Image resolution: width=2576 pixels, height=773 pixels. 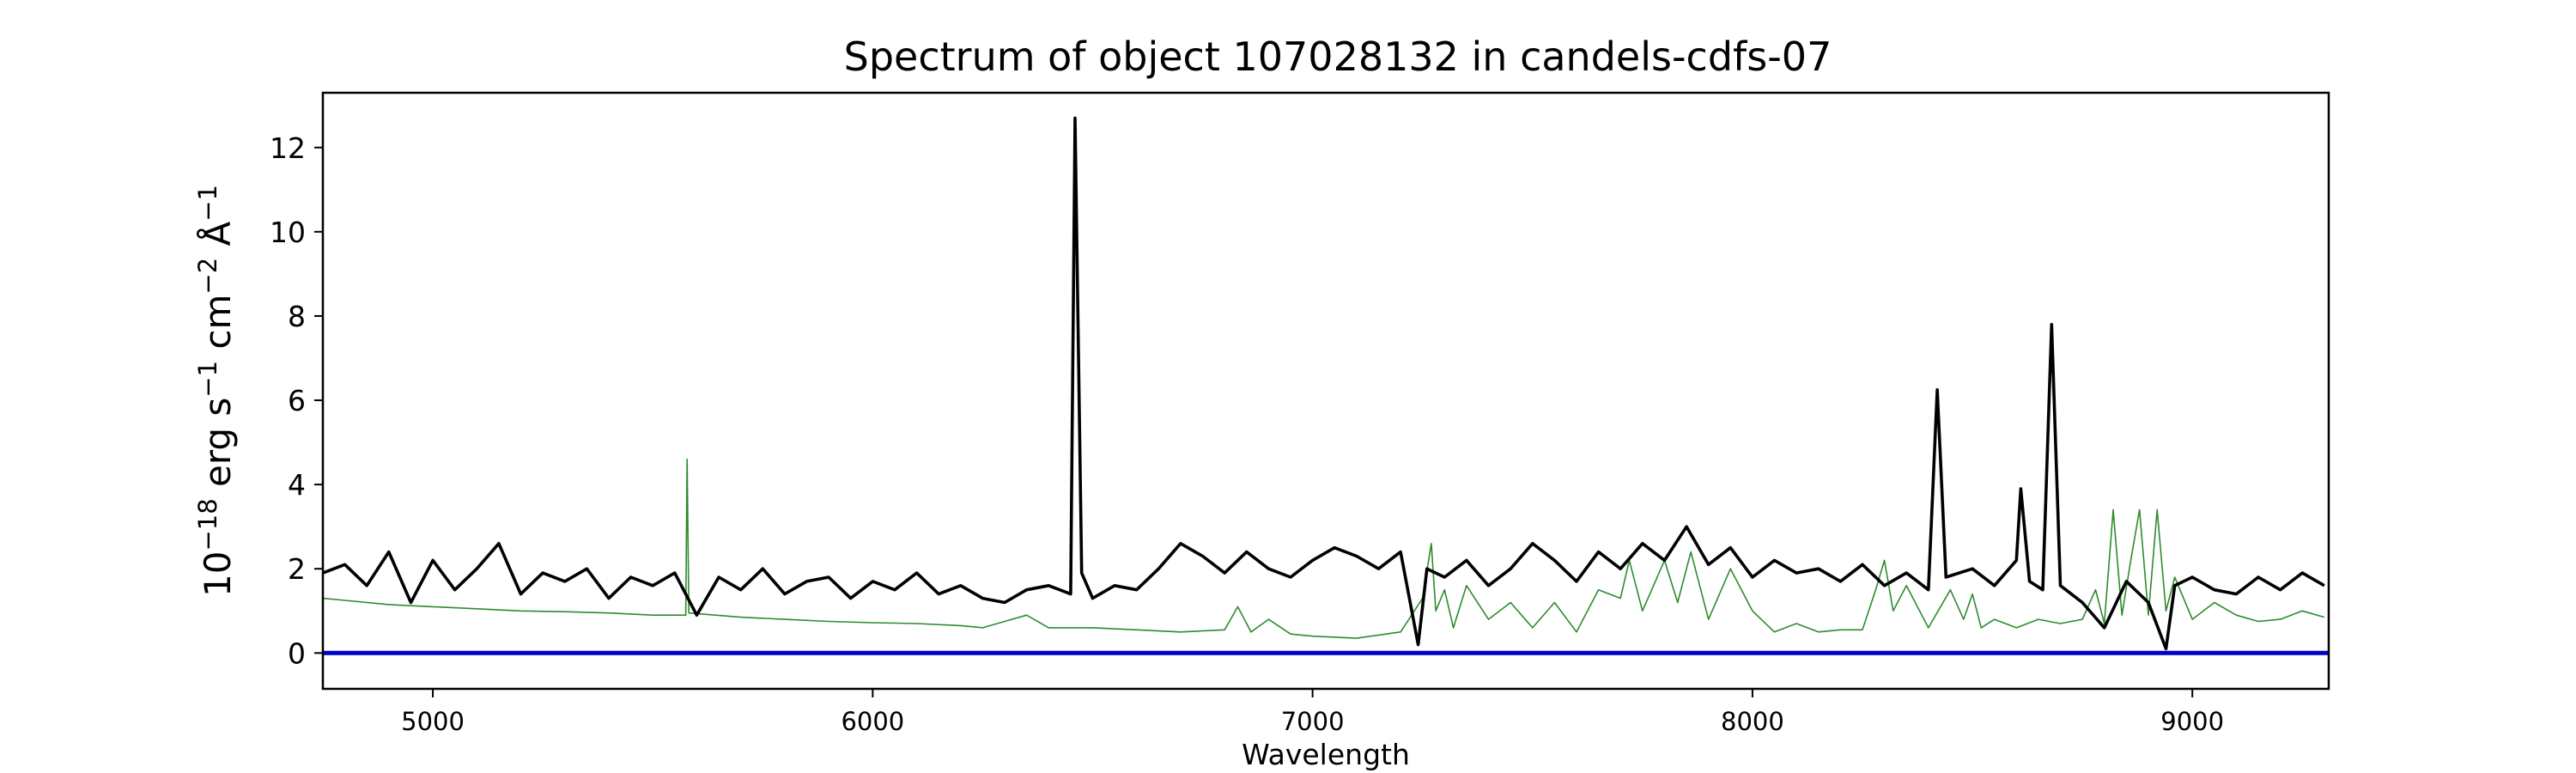 What do you see at coordinates (1326, 754) in the screenshot?
I see `x-axis-label: Wavelength` at bounding box center [1326, 754].